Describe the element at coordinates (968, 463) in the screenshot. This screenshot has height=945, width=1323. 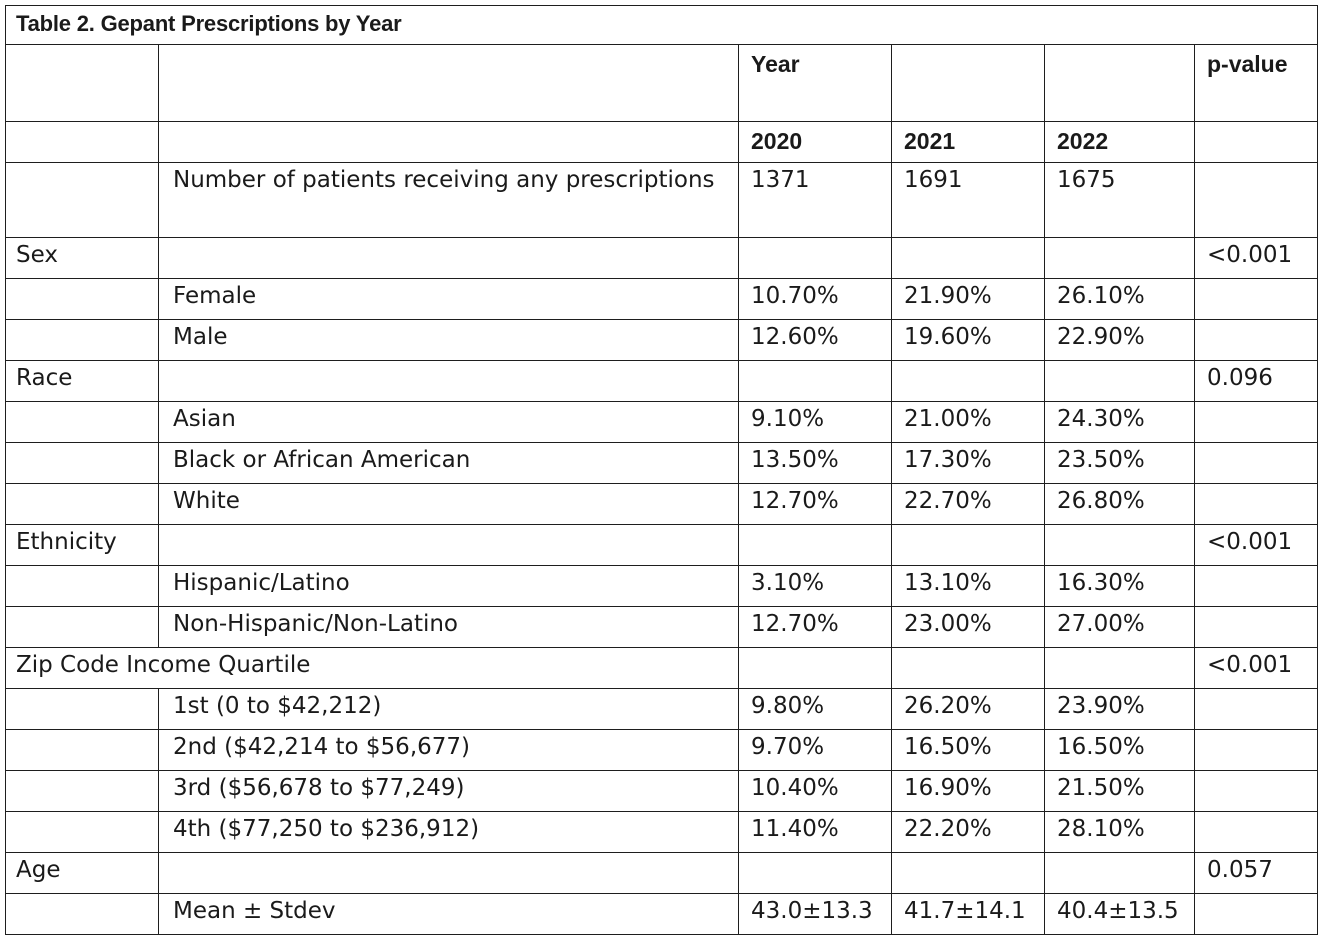
I see `value-2021: 17.30%` at that location.